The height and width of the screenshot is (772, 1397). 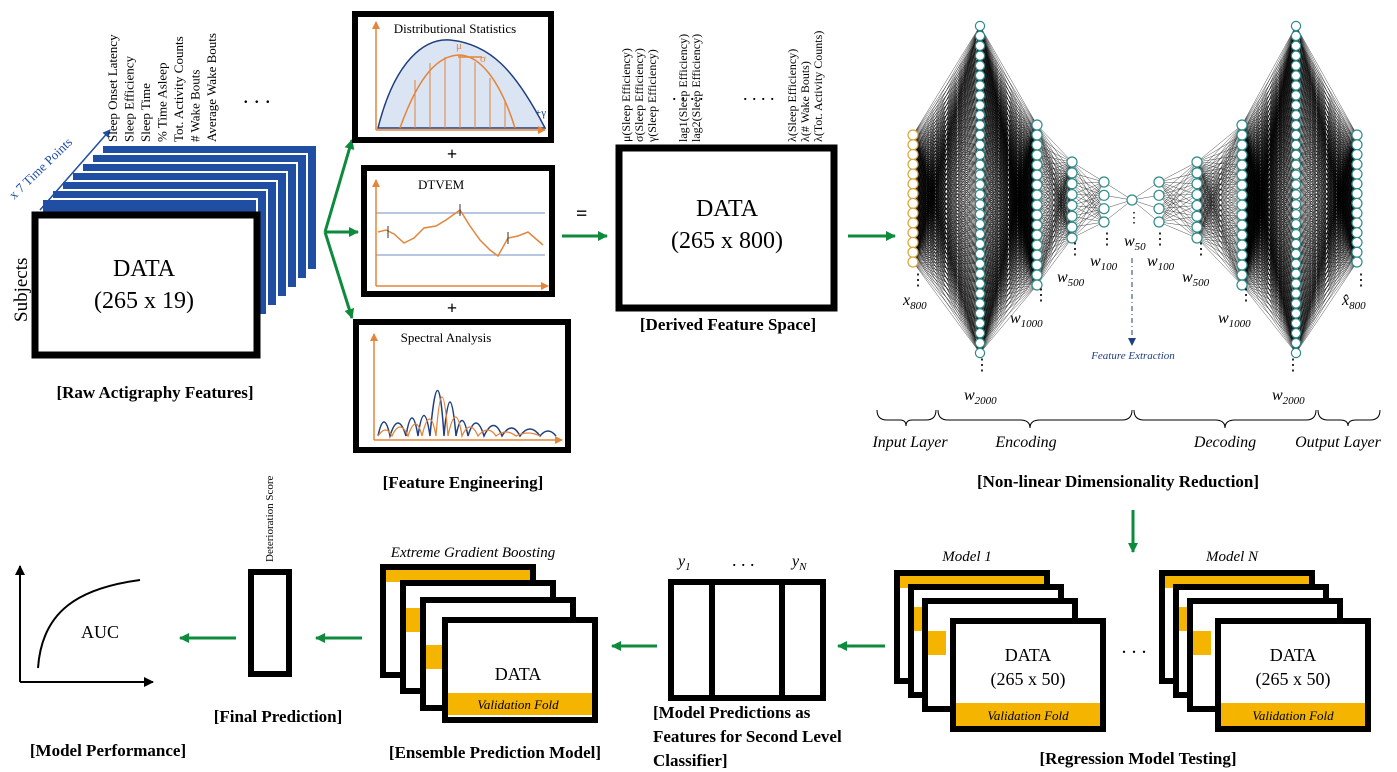 I want to click on w1000-right-label: w1000, so click(x=1234, y=320).